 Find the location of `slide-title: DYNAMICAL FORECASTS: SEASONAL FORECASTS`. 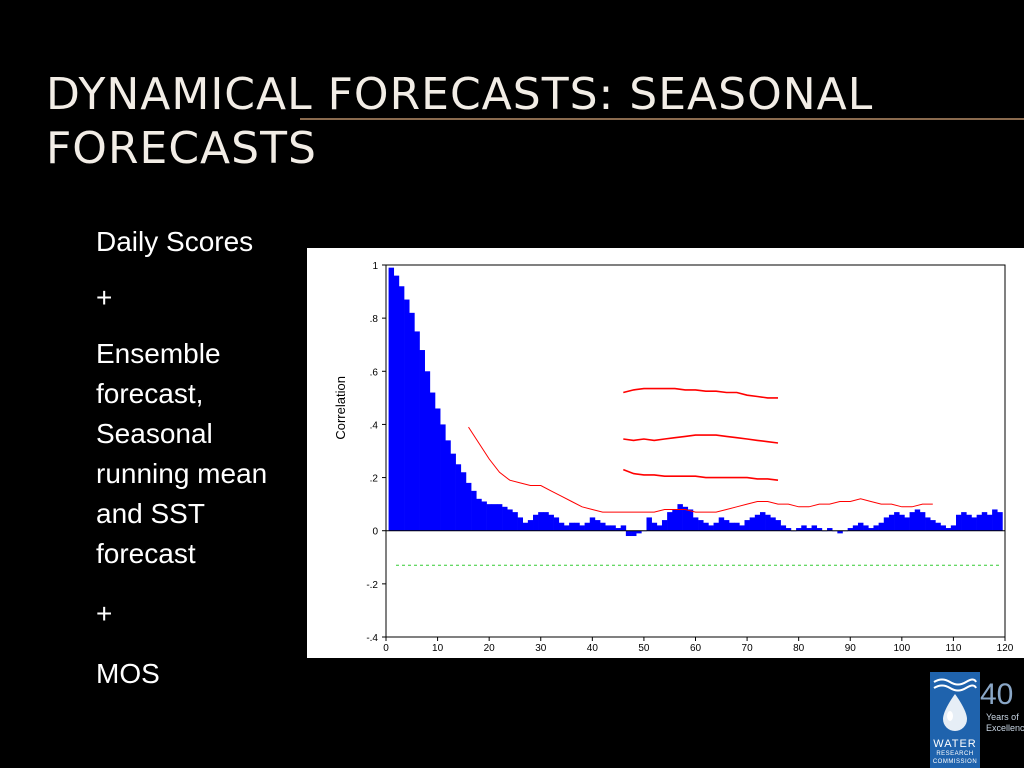

slide-title: DYNAMICAL FORECASTS: SEASONAL FORECASTS is located at coordinates (460, 121).